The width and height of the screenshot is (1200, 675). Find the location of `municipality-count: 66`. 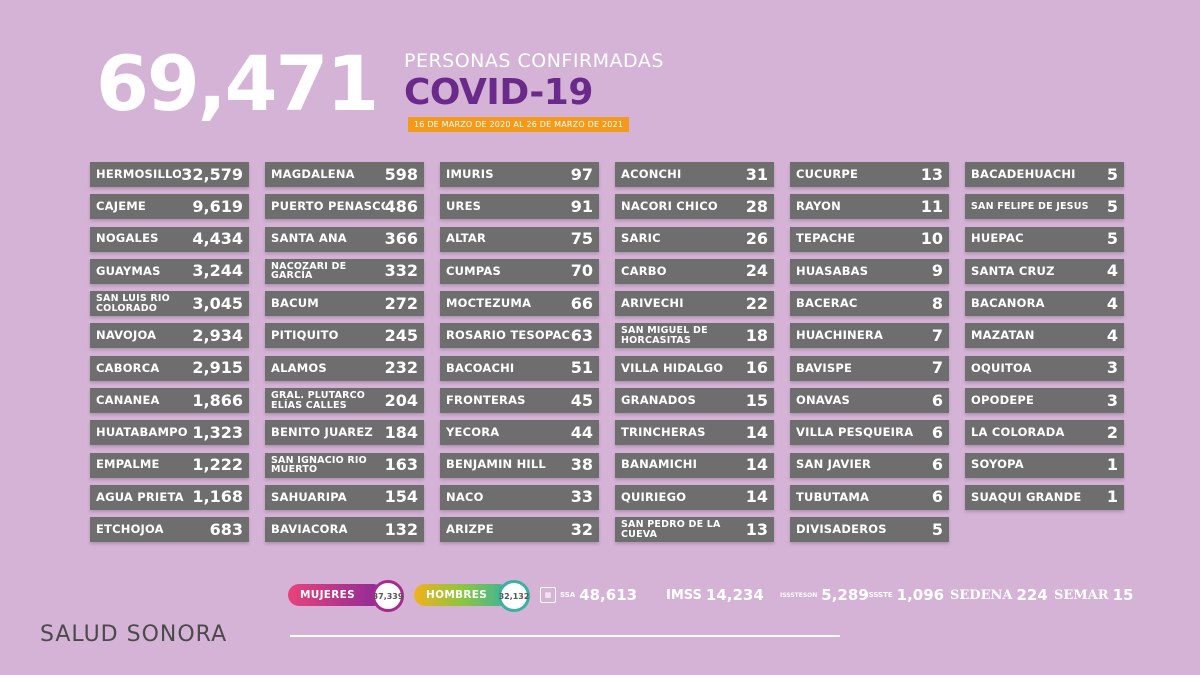

municipality-count: 66 is located at coordinates (581, 303).